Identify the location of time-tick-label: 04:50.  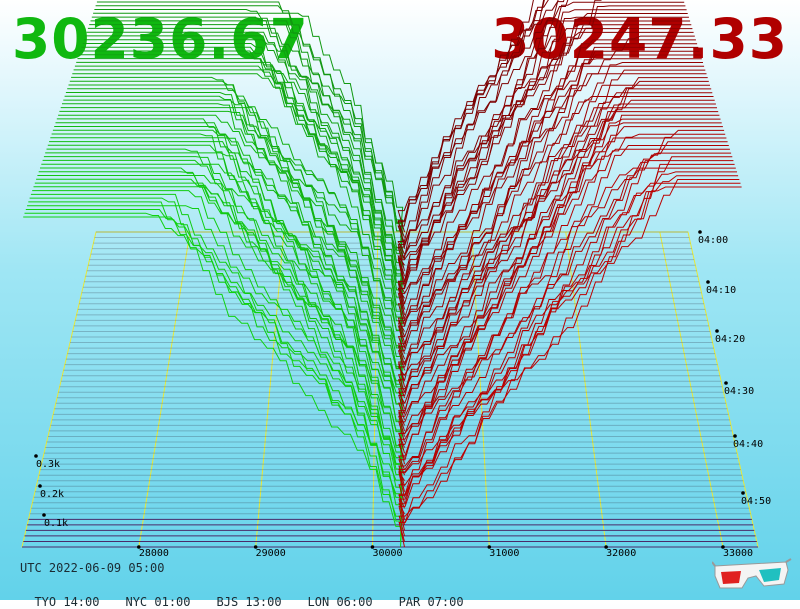
(756, 501).